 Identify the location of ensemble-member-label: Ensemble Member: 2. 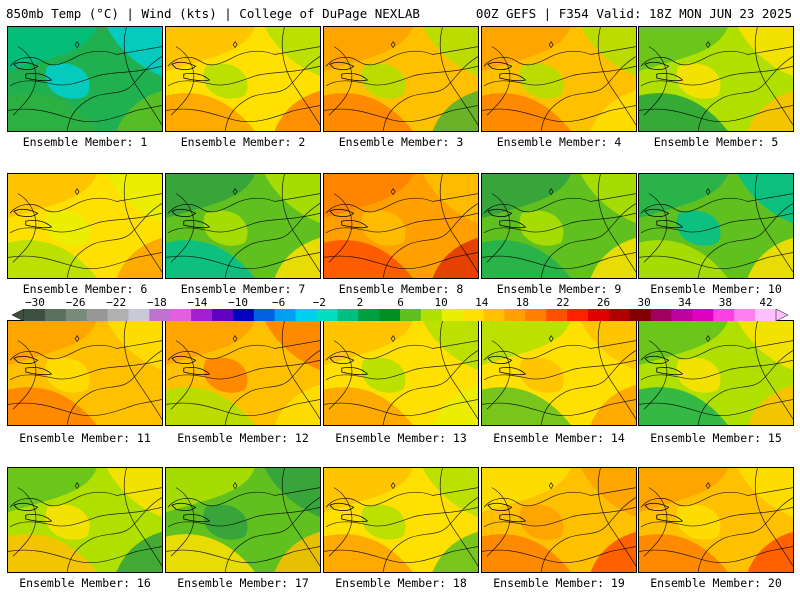
(243, 142).